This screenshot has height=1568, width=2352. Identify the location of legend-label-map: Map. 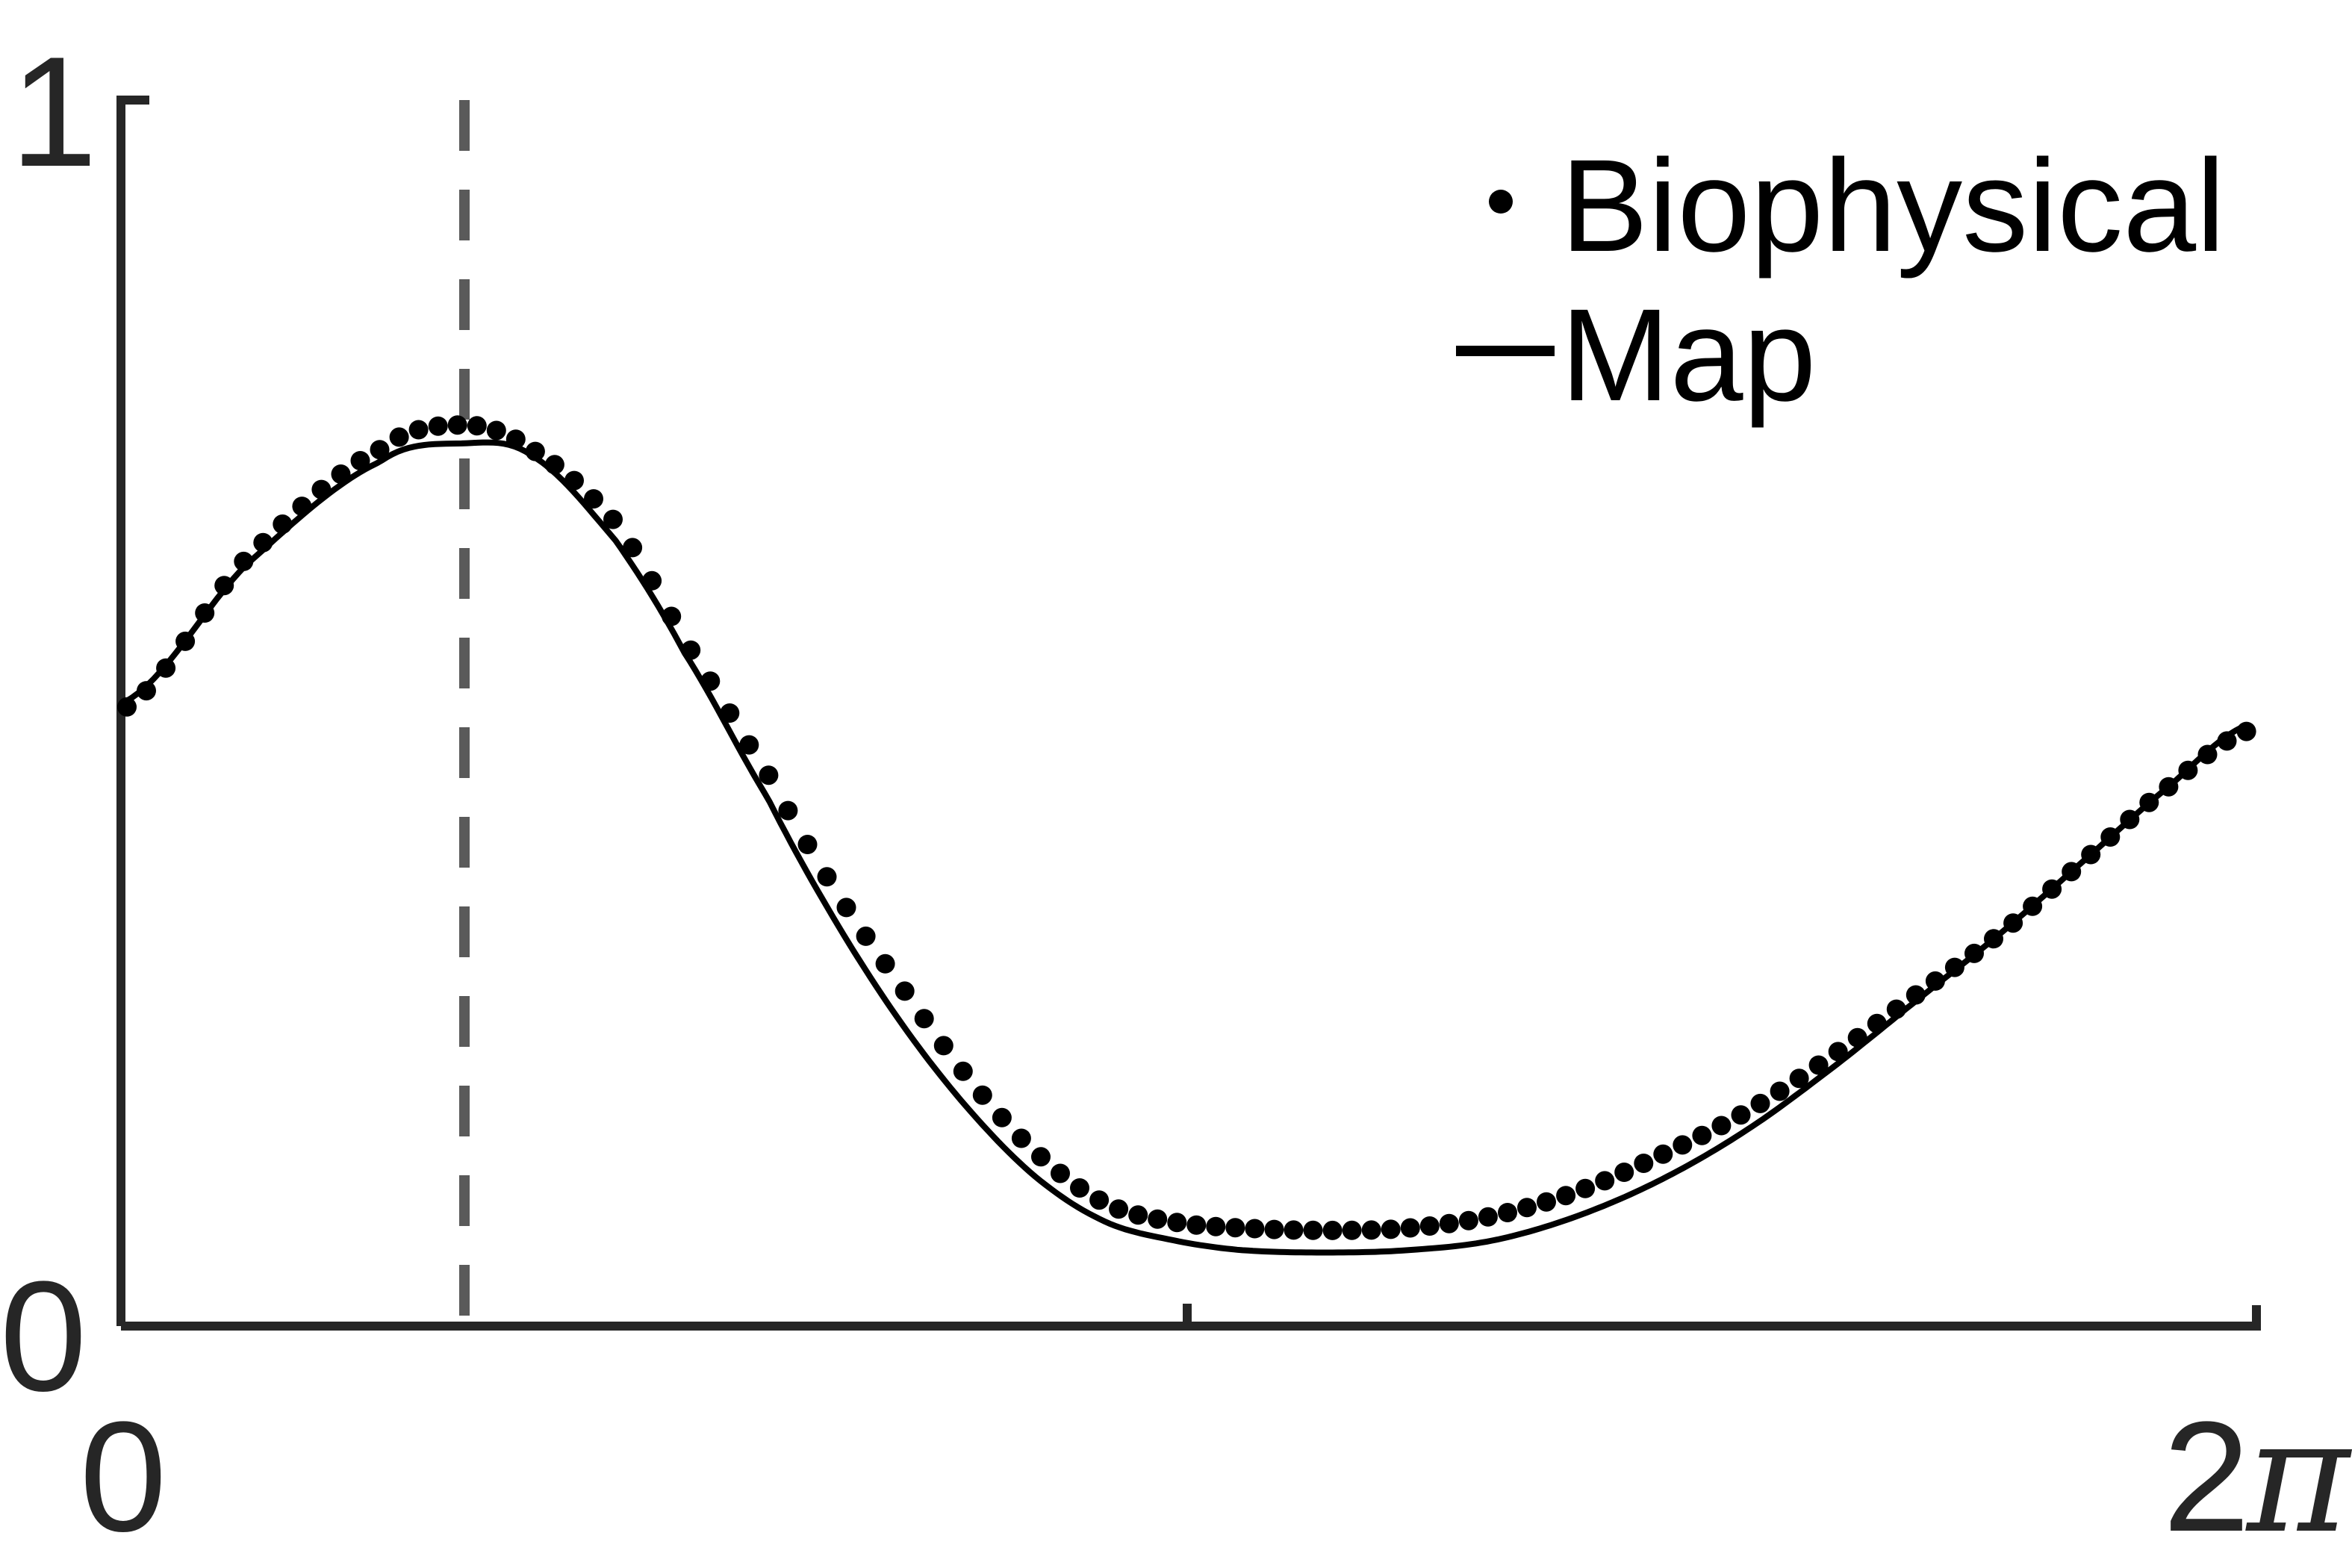
(1688, 355).